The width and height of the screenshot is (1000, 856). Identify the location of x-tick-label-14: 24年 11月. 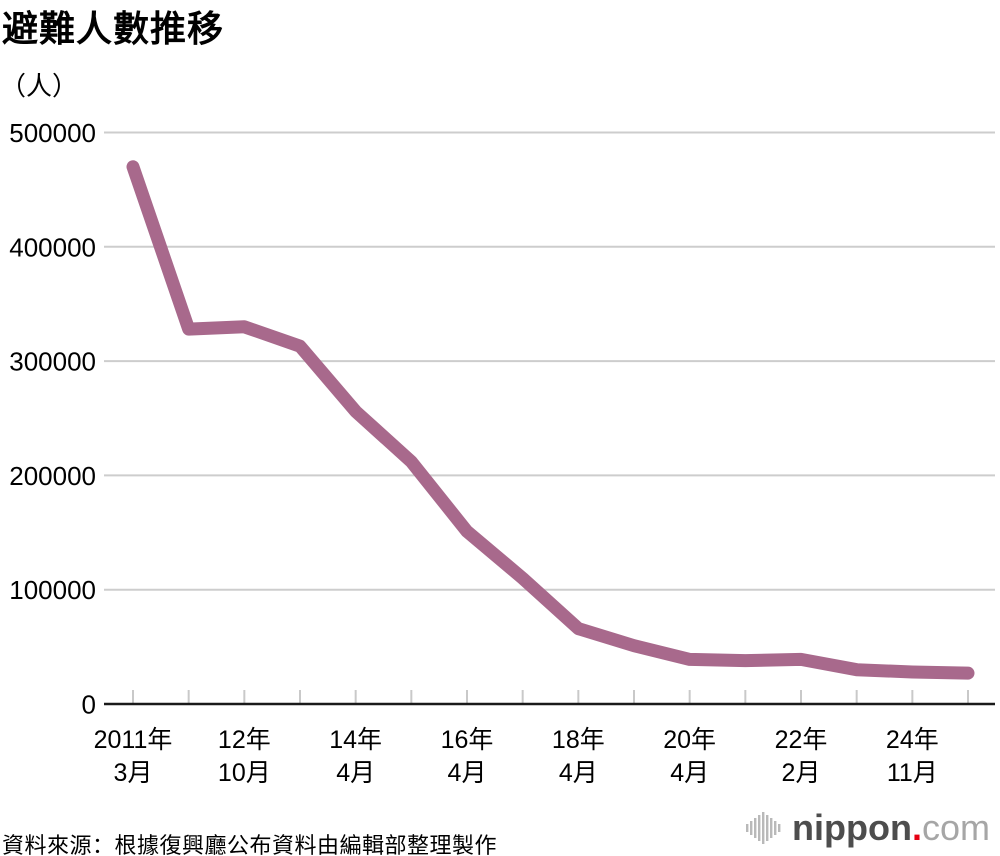
(912, 756).